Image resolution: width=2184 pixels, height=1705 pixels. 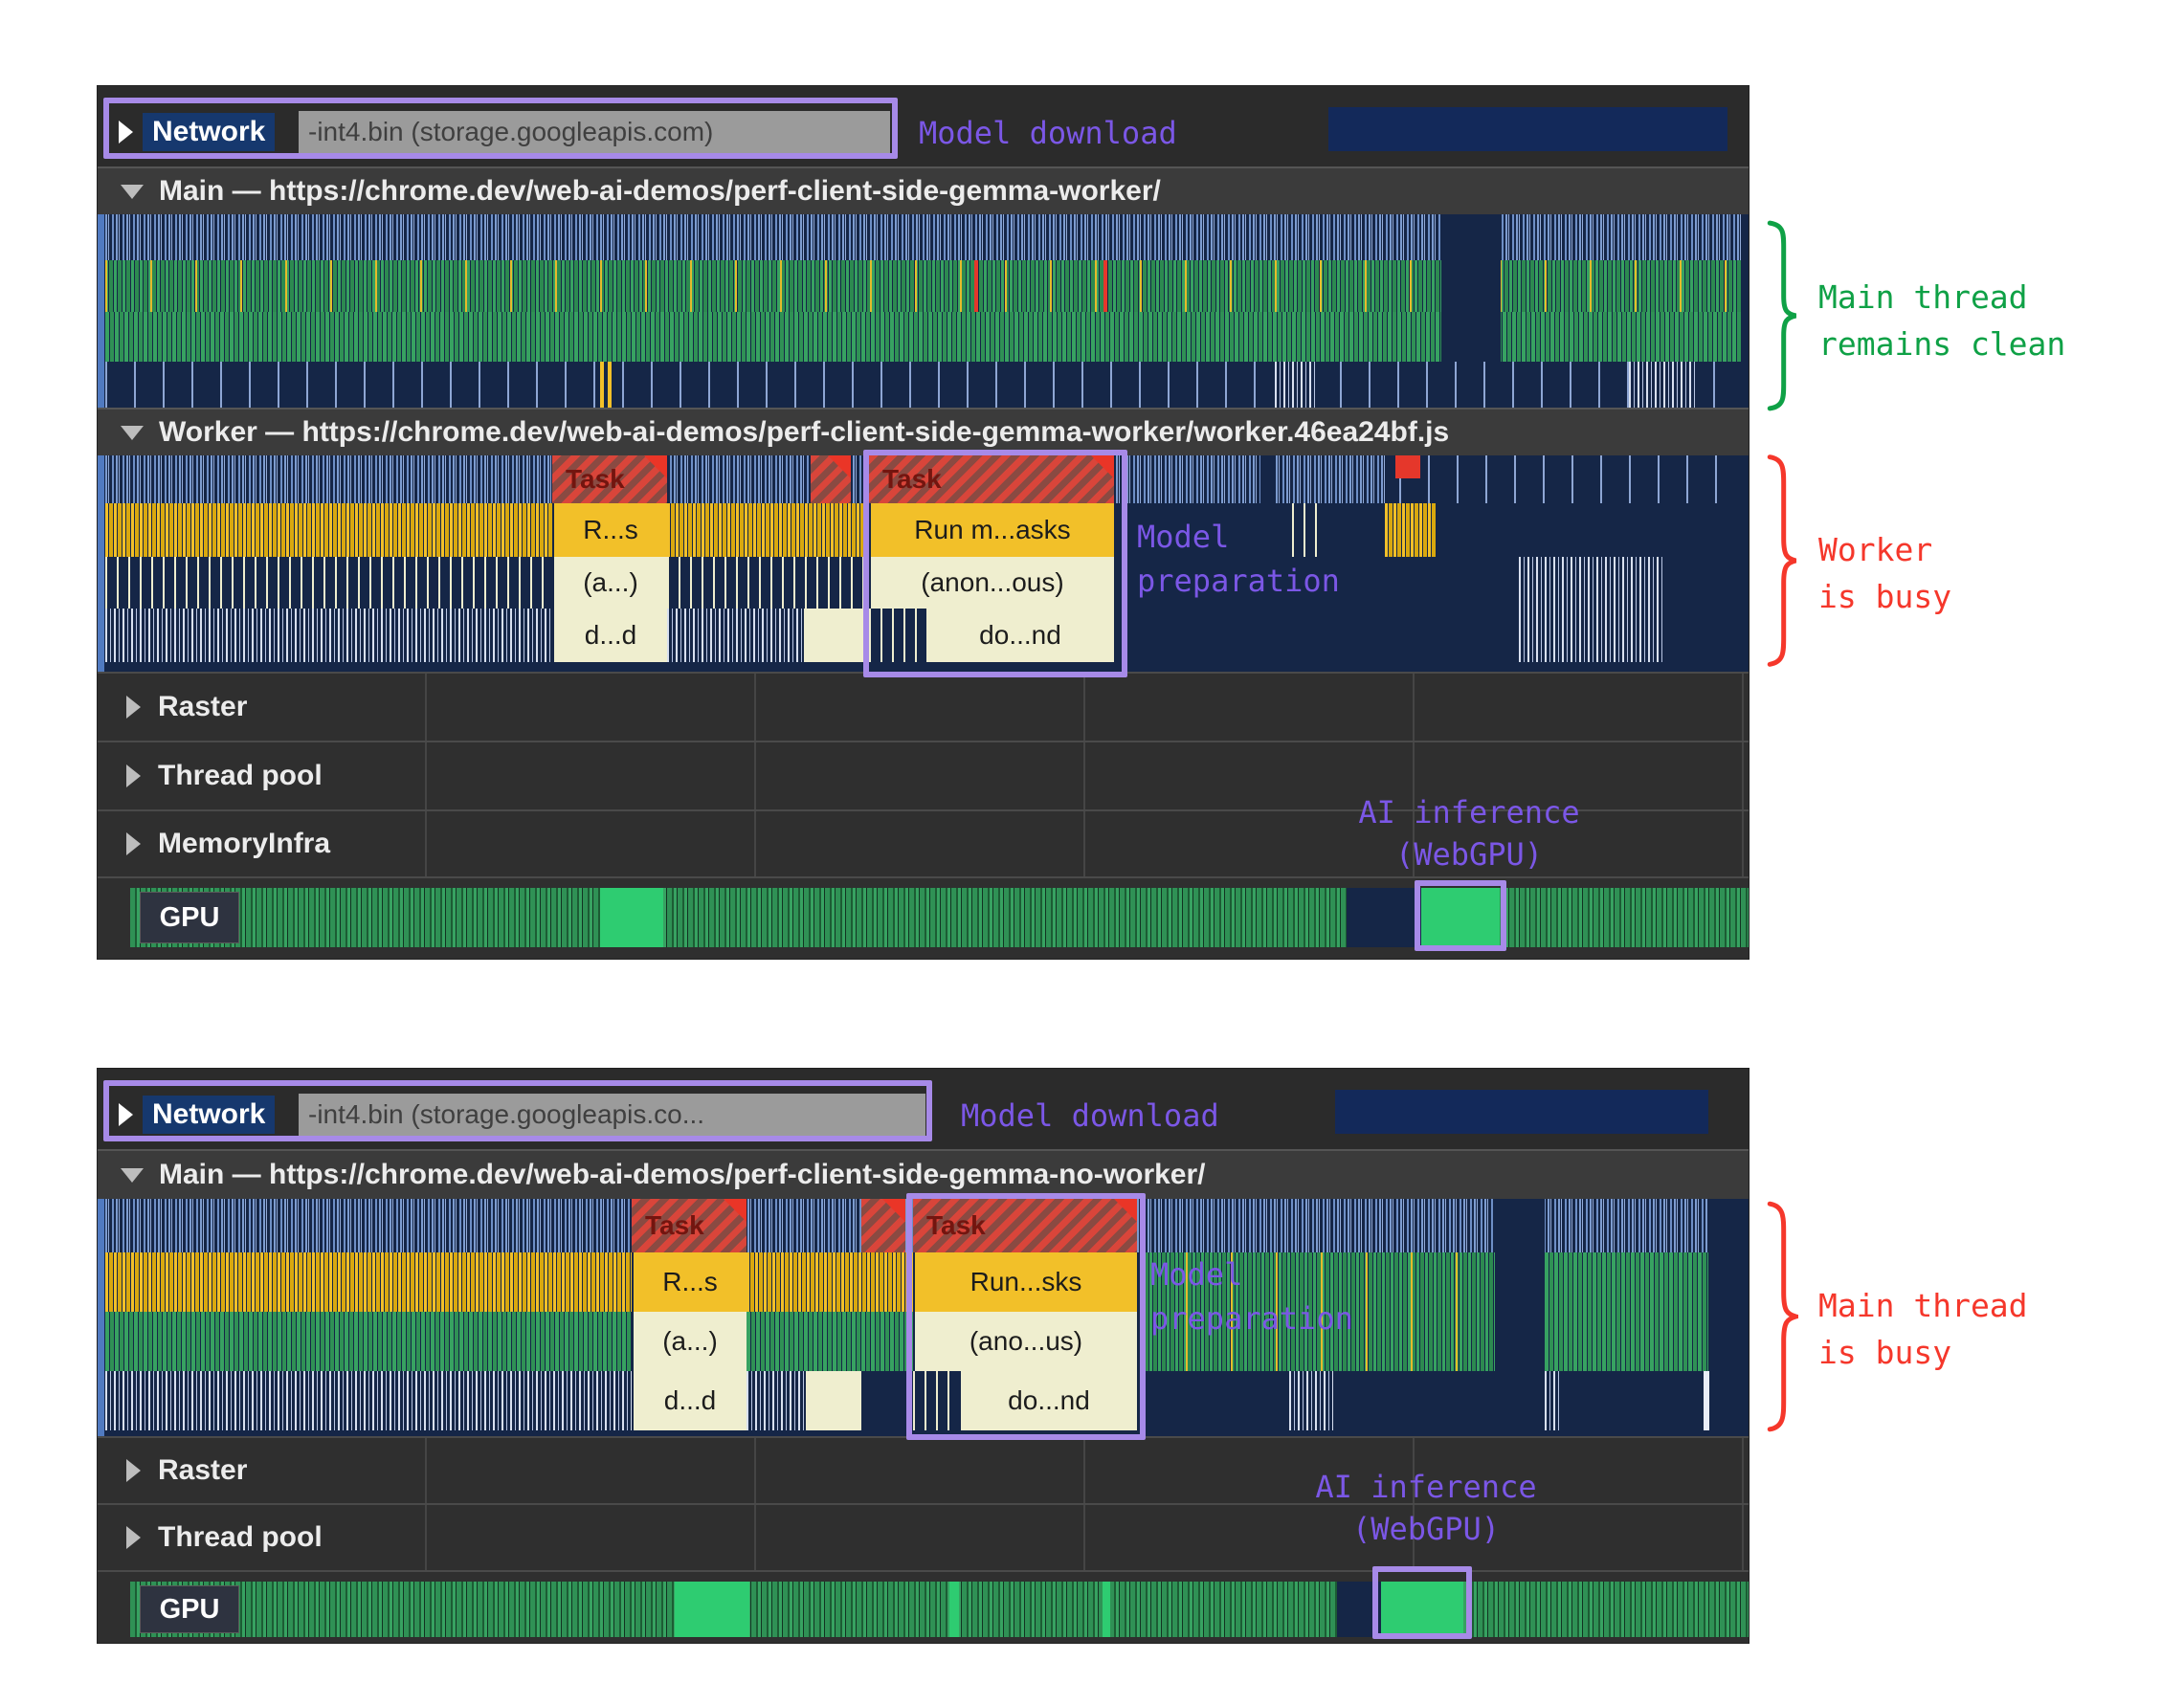 What do you see at coordinates (190, 918) in the screenshot?
I see `gpu-track-label: GPU` at bounding box center [190, 918].